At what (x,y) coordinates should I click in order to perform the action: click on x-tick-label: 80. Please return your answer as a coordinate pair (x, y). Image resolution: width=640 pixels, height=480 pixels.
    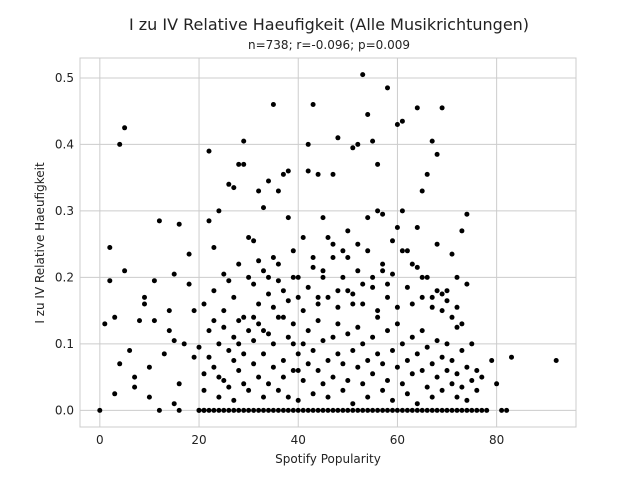
    Looking at the image, I should click on (496, 440).